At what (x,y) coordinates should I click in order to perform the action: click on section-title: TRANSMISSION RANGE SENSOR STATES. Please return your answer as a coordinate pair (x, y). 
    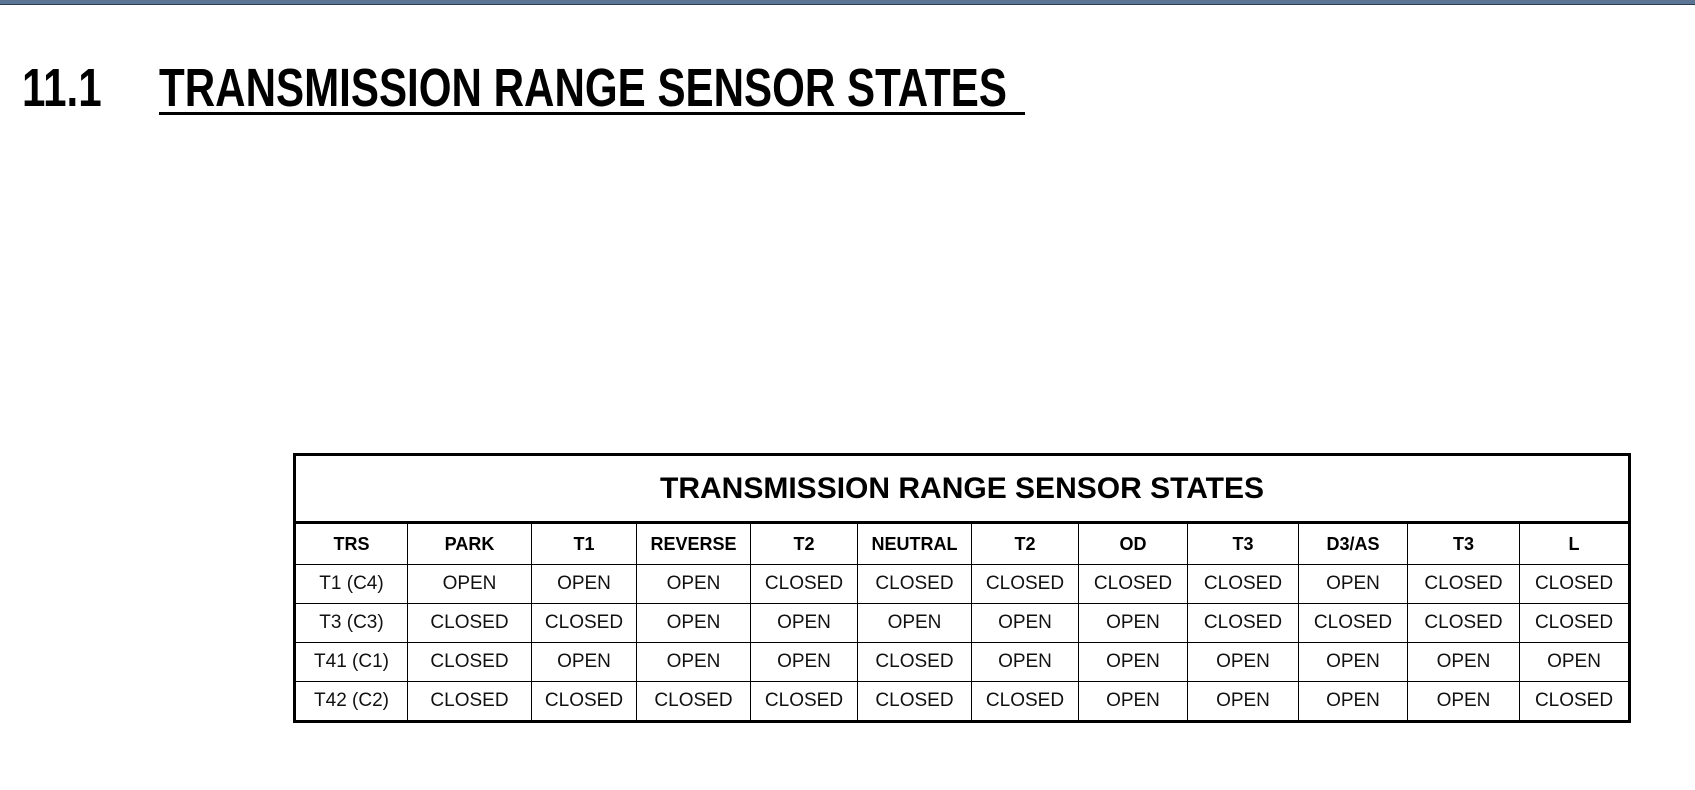
    Looking at the image, I should click on (583, 88).